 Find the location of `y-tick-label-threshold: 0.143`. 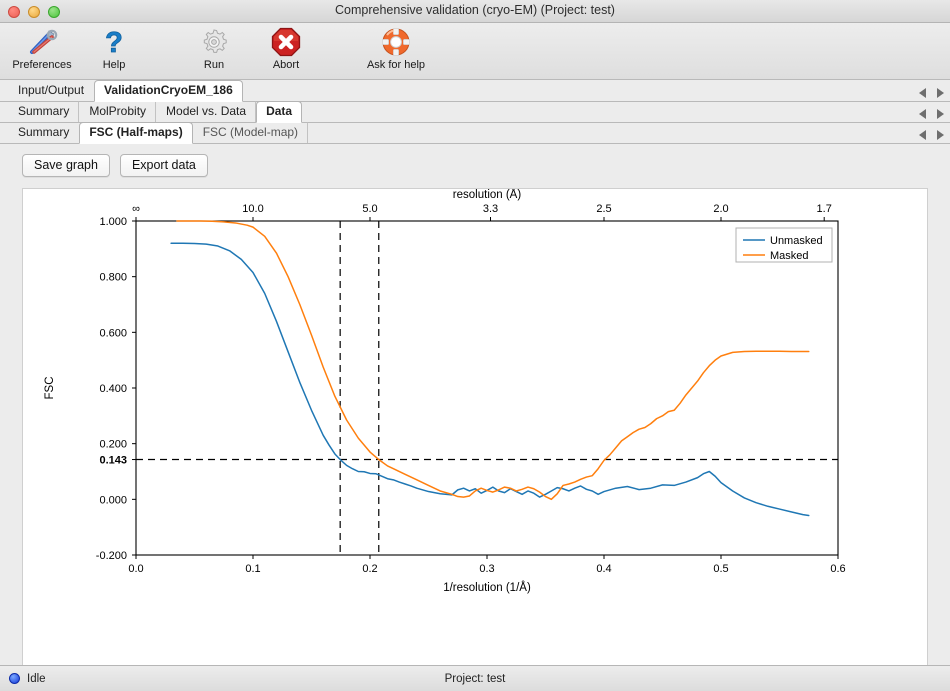

y-tick-label-threshold: 0.143 is located at coordinates (113, 461).